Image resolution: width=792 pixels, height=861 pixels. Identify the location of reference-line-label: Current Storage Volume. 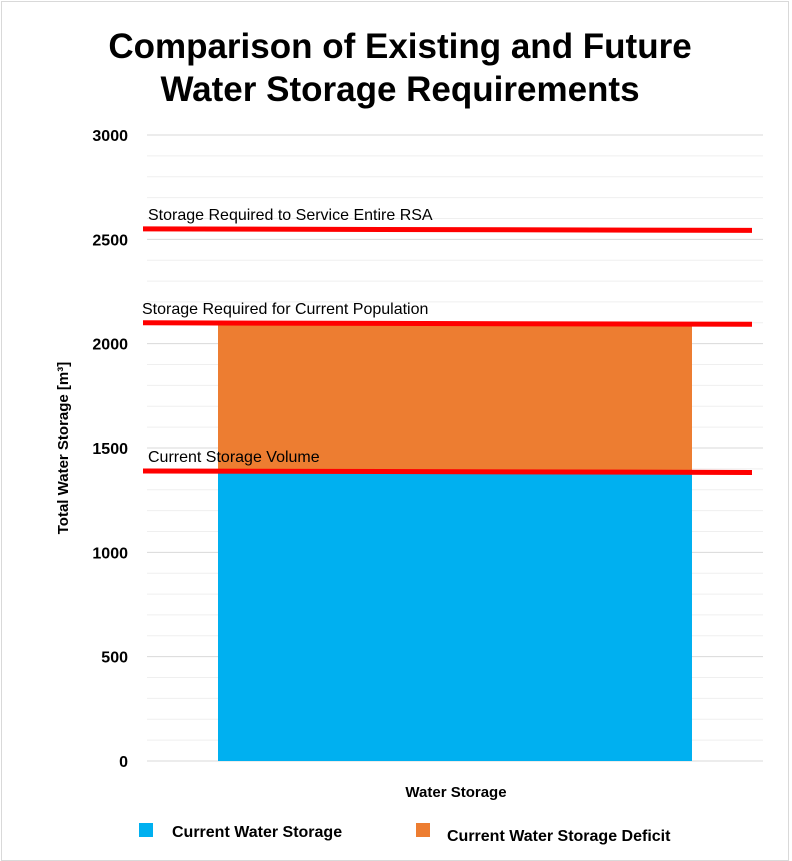
(234, 457).